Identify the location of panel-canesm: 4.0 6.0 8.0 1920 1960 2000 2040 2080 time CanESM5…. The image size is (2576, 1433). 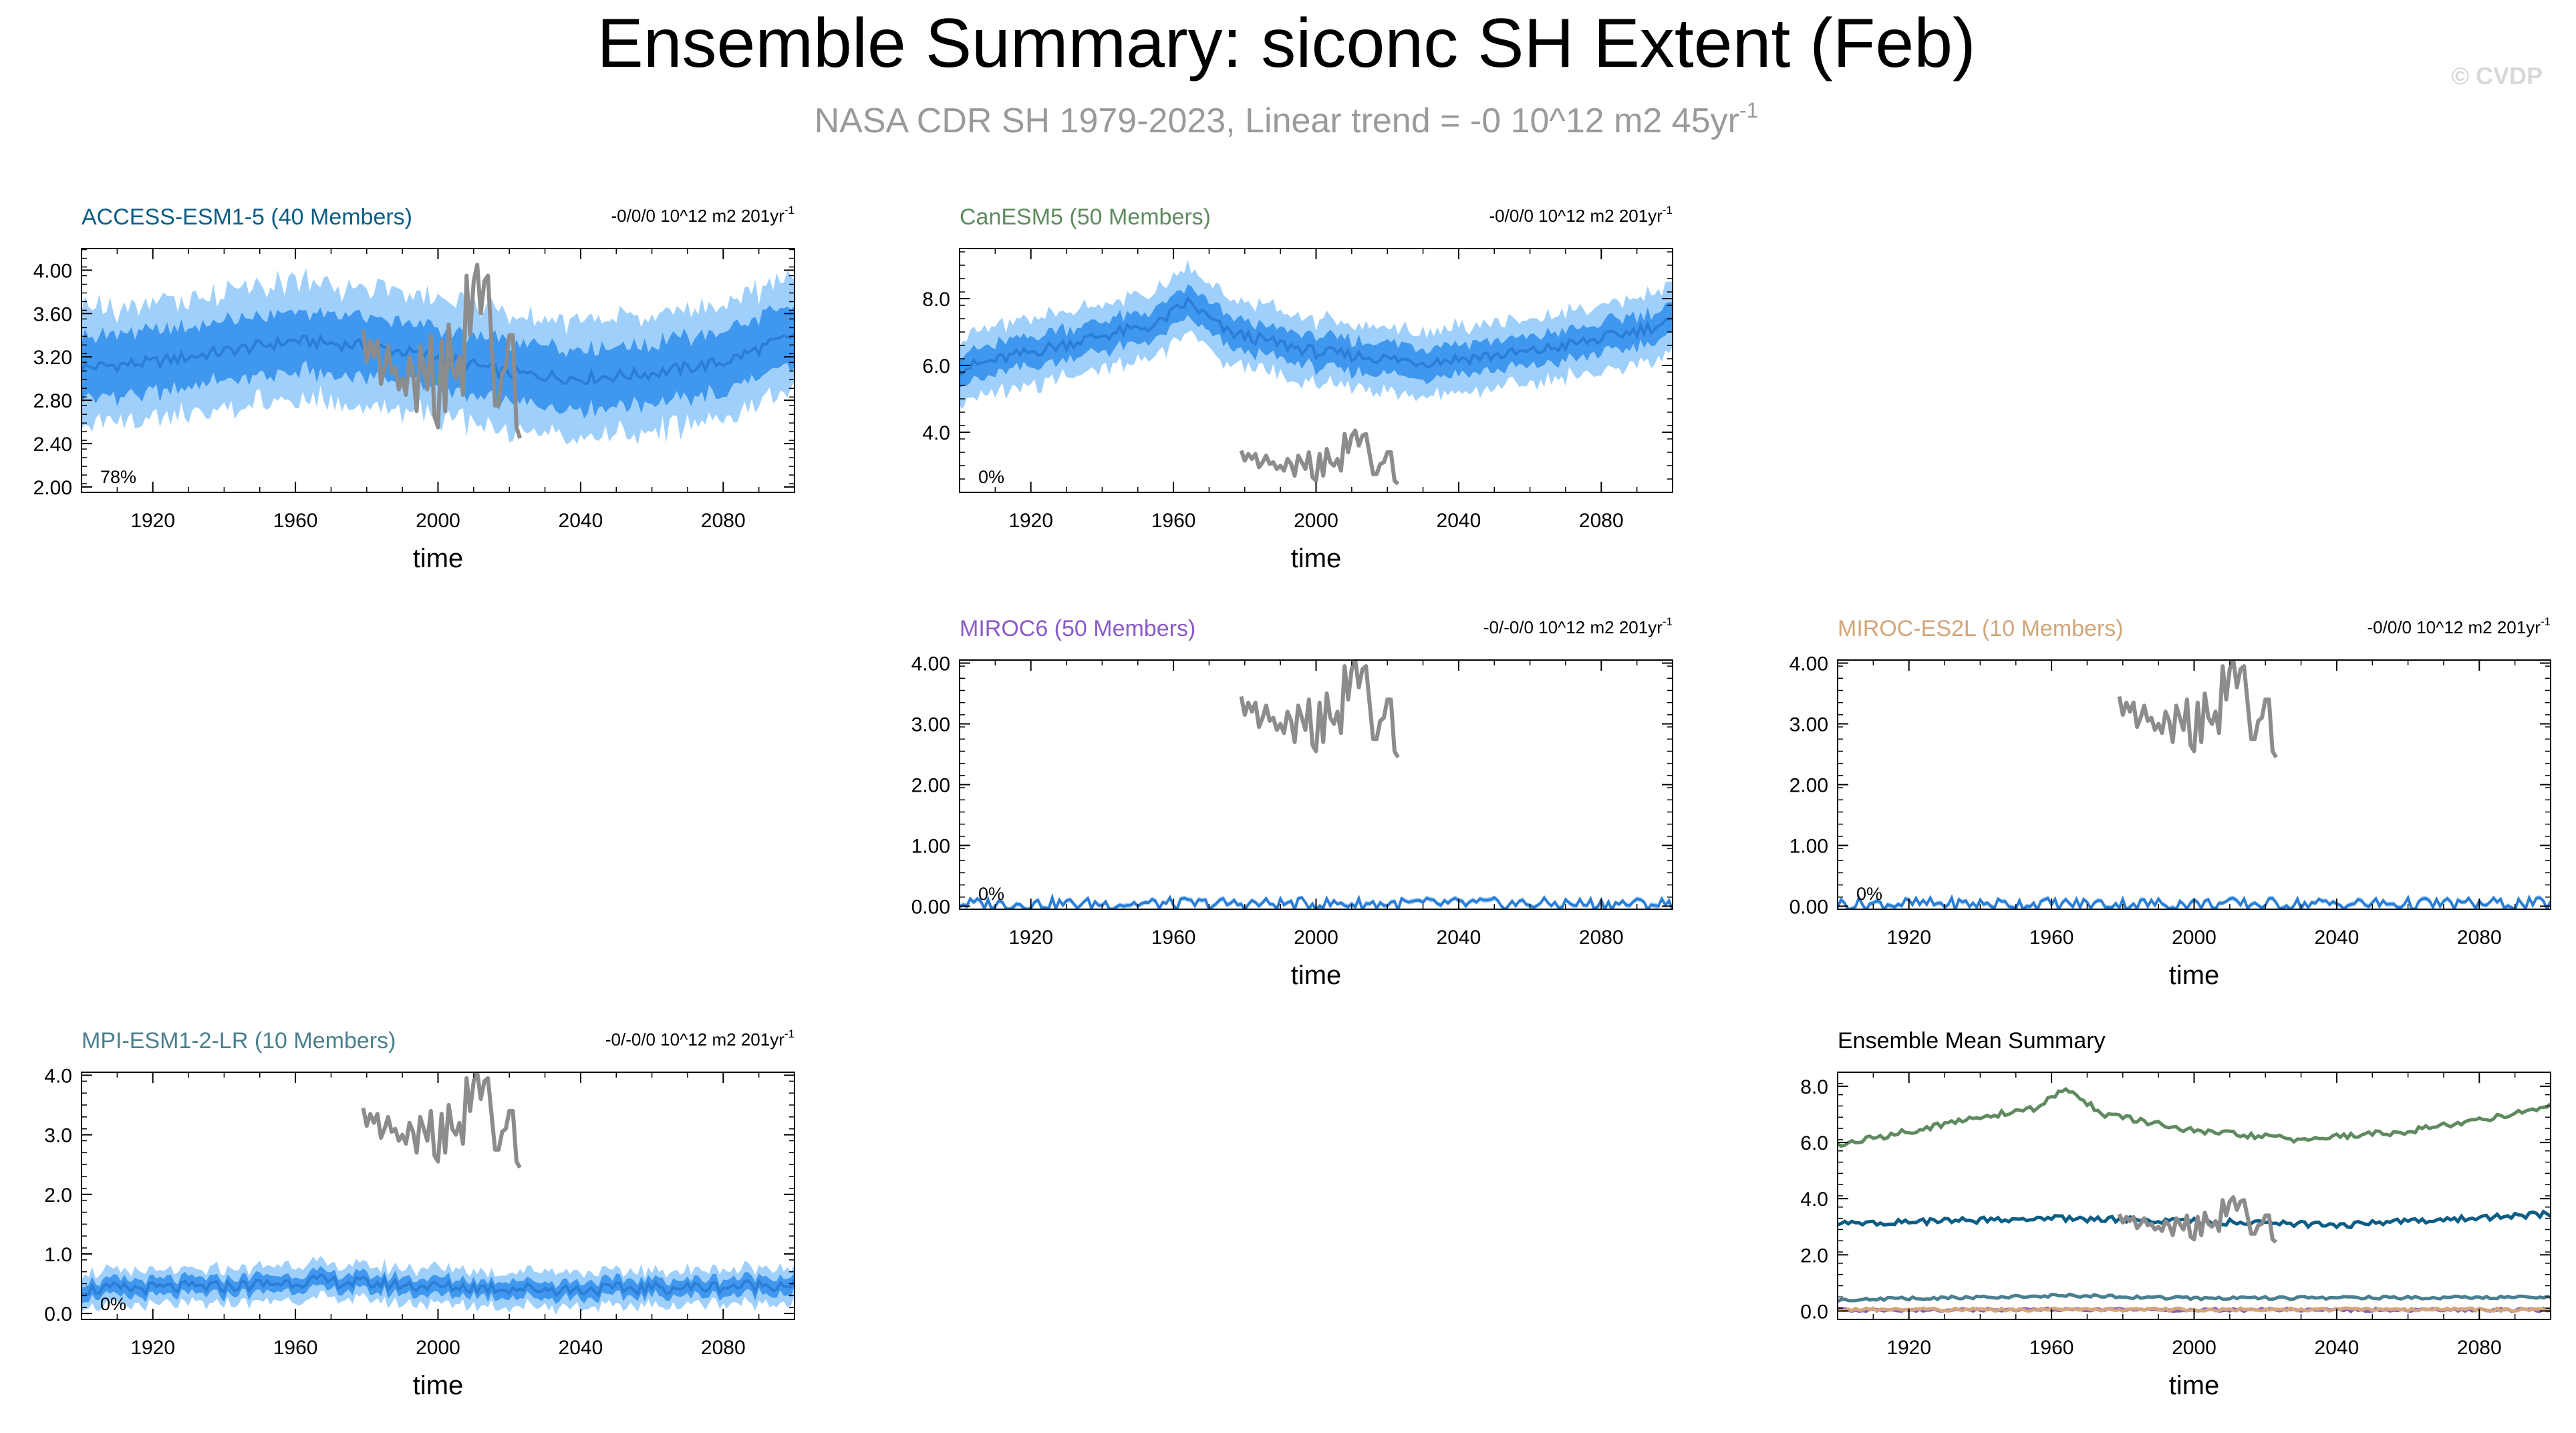
(1297, 388).